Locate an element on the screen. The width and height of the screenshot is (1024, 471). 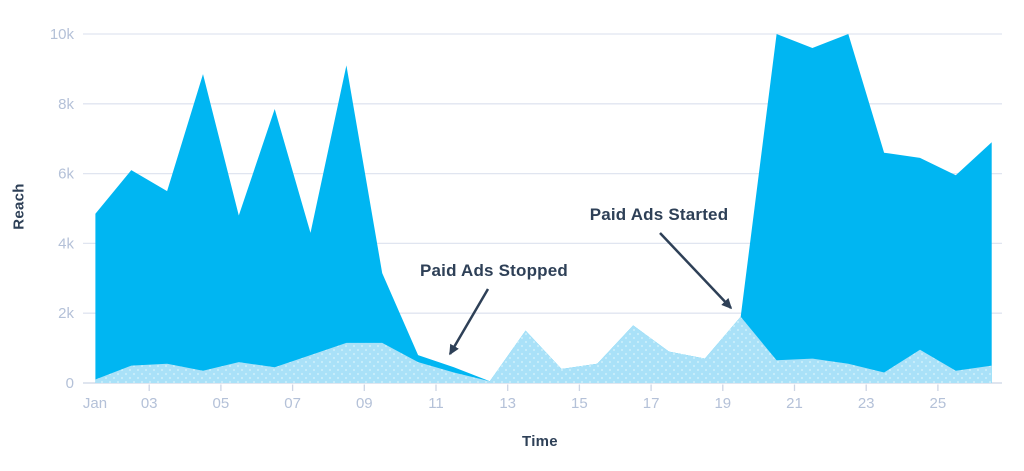
x-tick-label-03: 03 is located at coordinates (149, 403).